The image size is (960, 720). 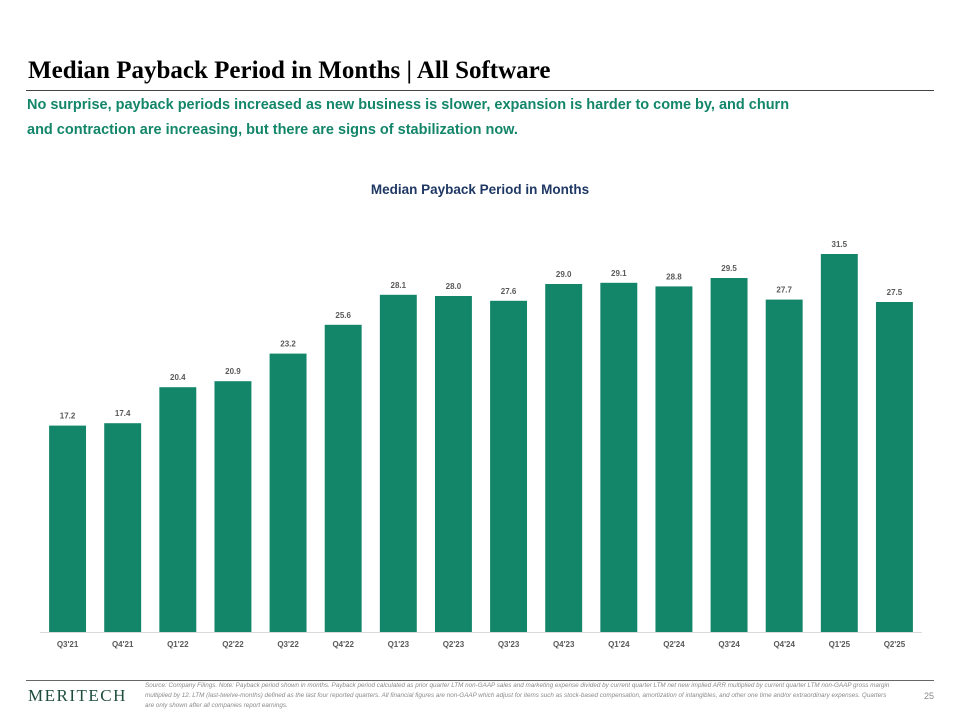 What do you see at coordinates (454, 286) in the screenshot?
I see `value-label-Q2'23: 28.0` at bounding box center [454, 286].